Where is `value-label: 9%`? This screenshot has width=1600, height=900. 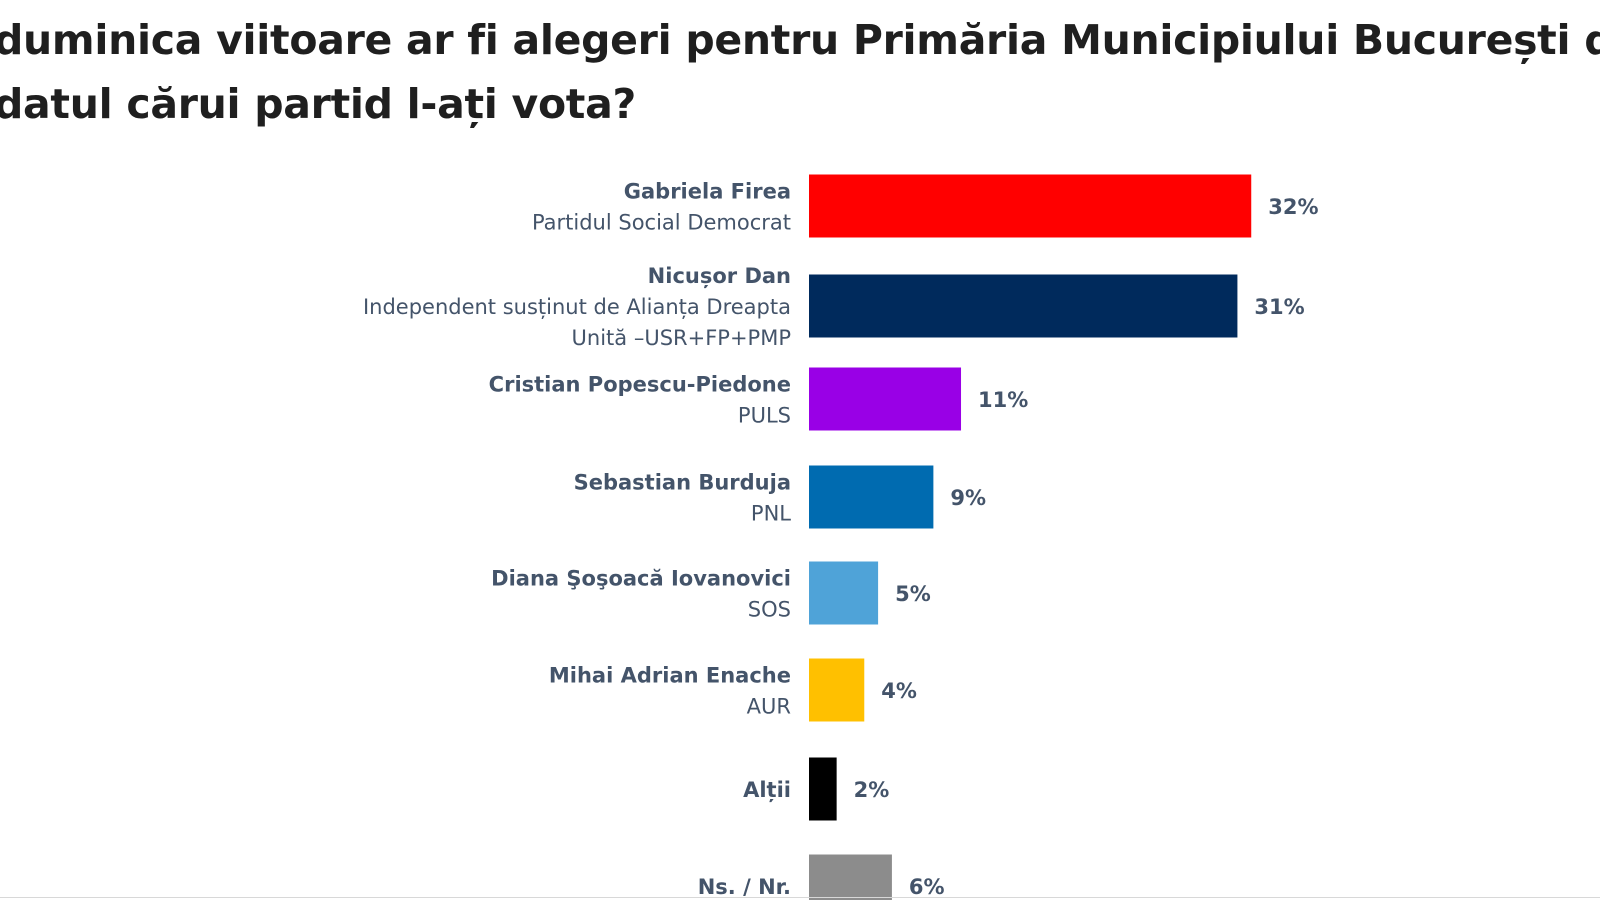
value-label: 9% is located at coordinates (968, 498).